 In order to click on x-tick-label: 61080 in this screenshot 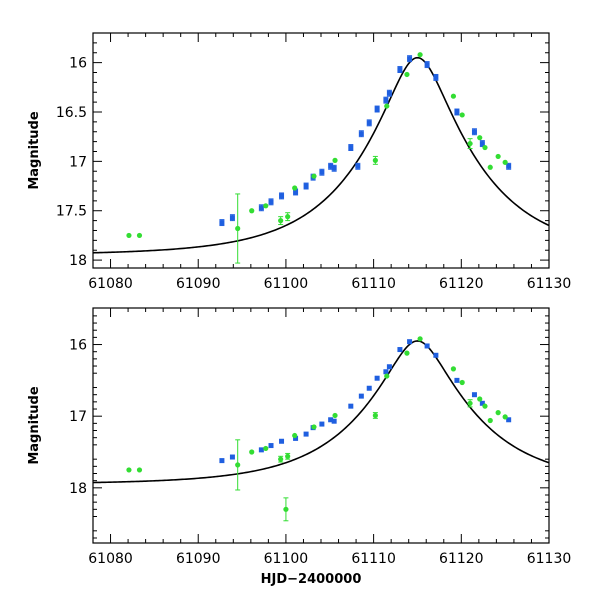, I will do `click(110, 284)`.